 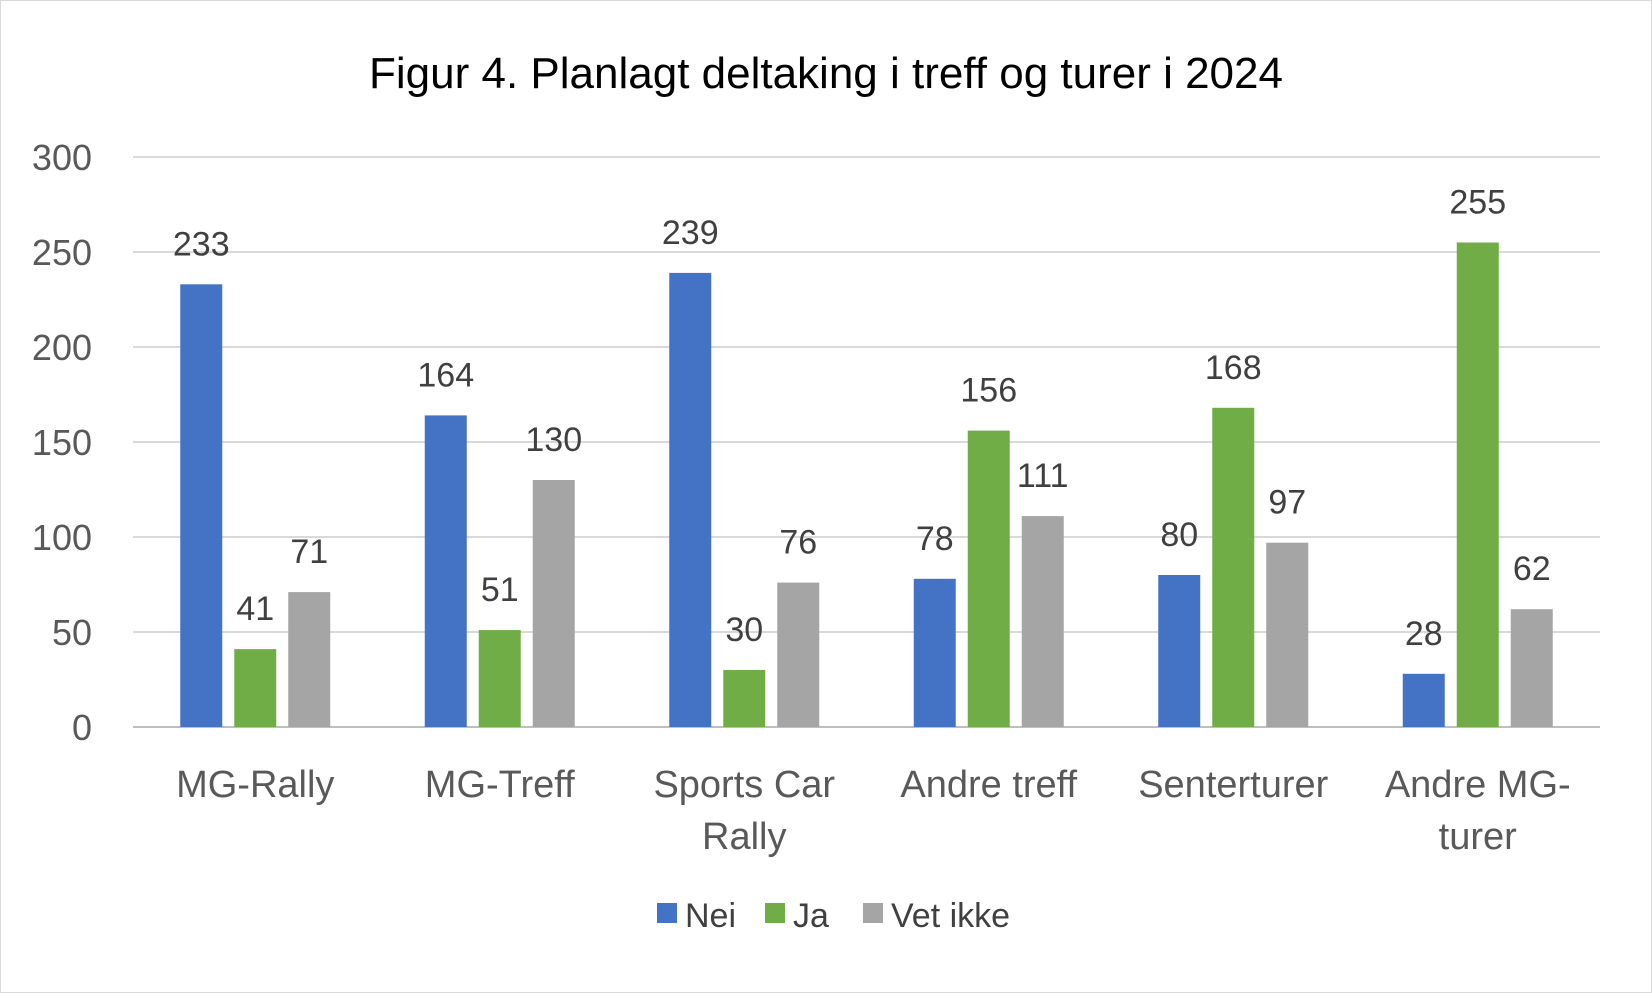 I want to click on data-label: 130, so click(x=553, y=440).